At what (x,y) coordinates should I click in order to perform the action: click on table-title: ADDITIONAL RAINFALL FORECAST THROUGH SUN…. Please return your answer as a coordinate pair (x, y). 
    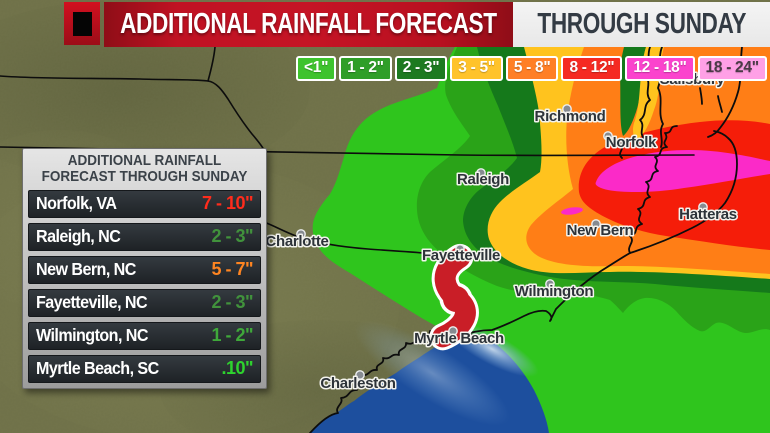
    Looking at the image, I should click on (144, 168).